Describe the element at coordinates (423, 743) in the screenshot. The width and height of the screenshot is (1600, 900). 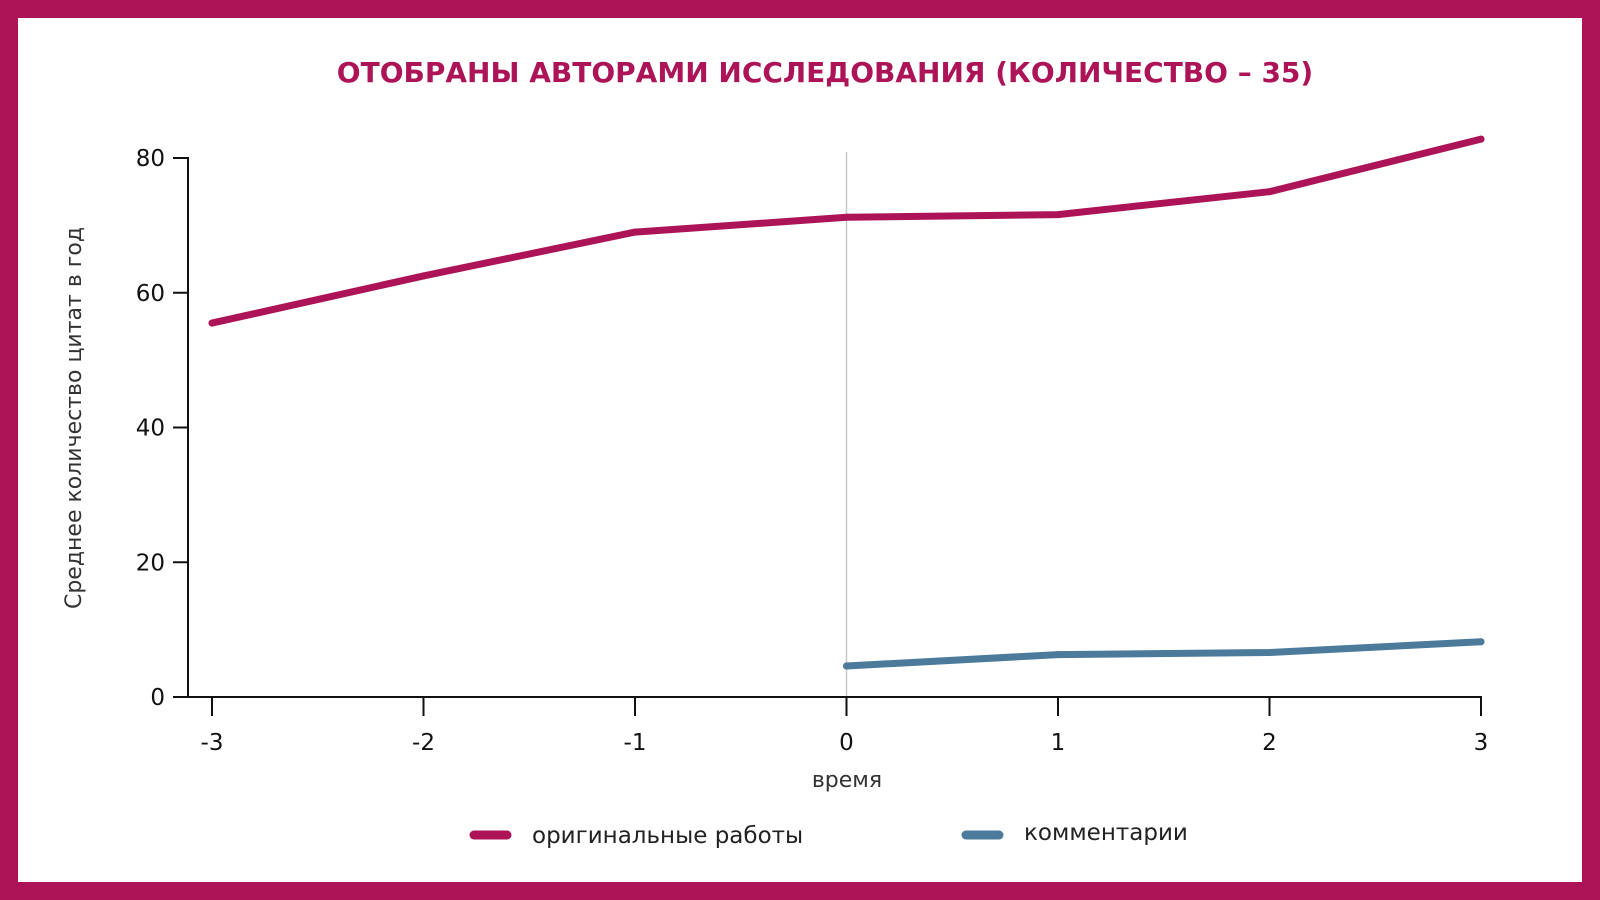
I see `x-tick-label: -2` at that location.